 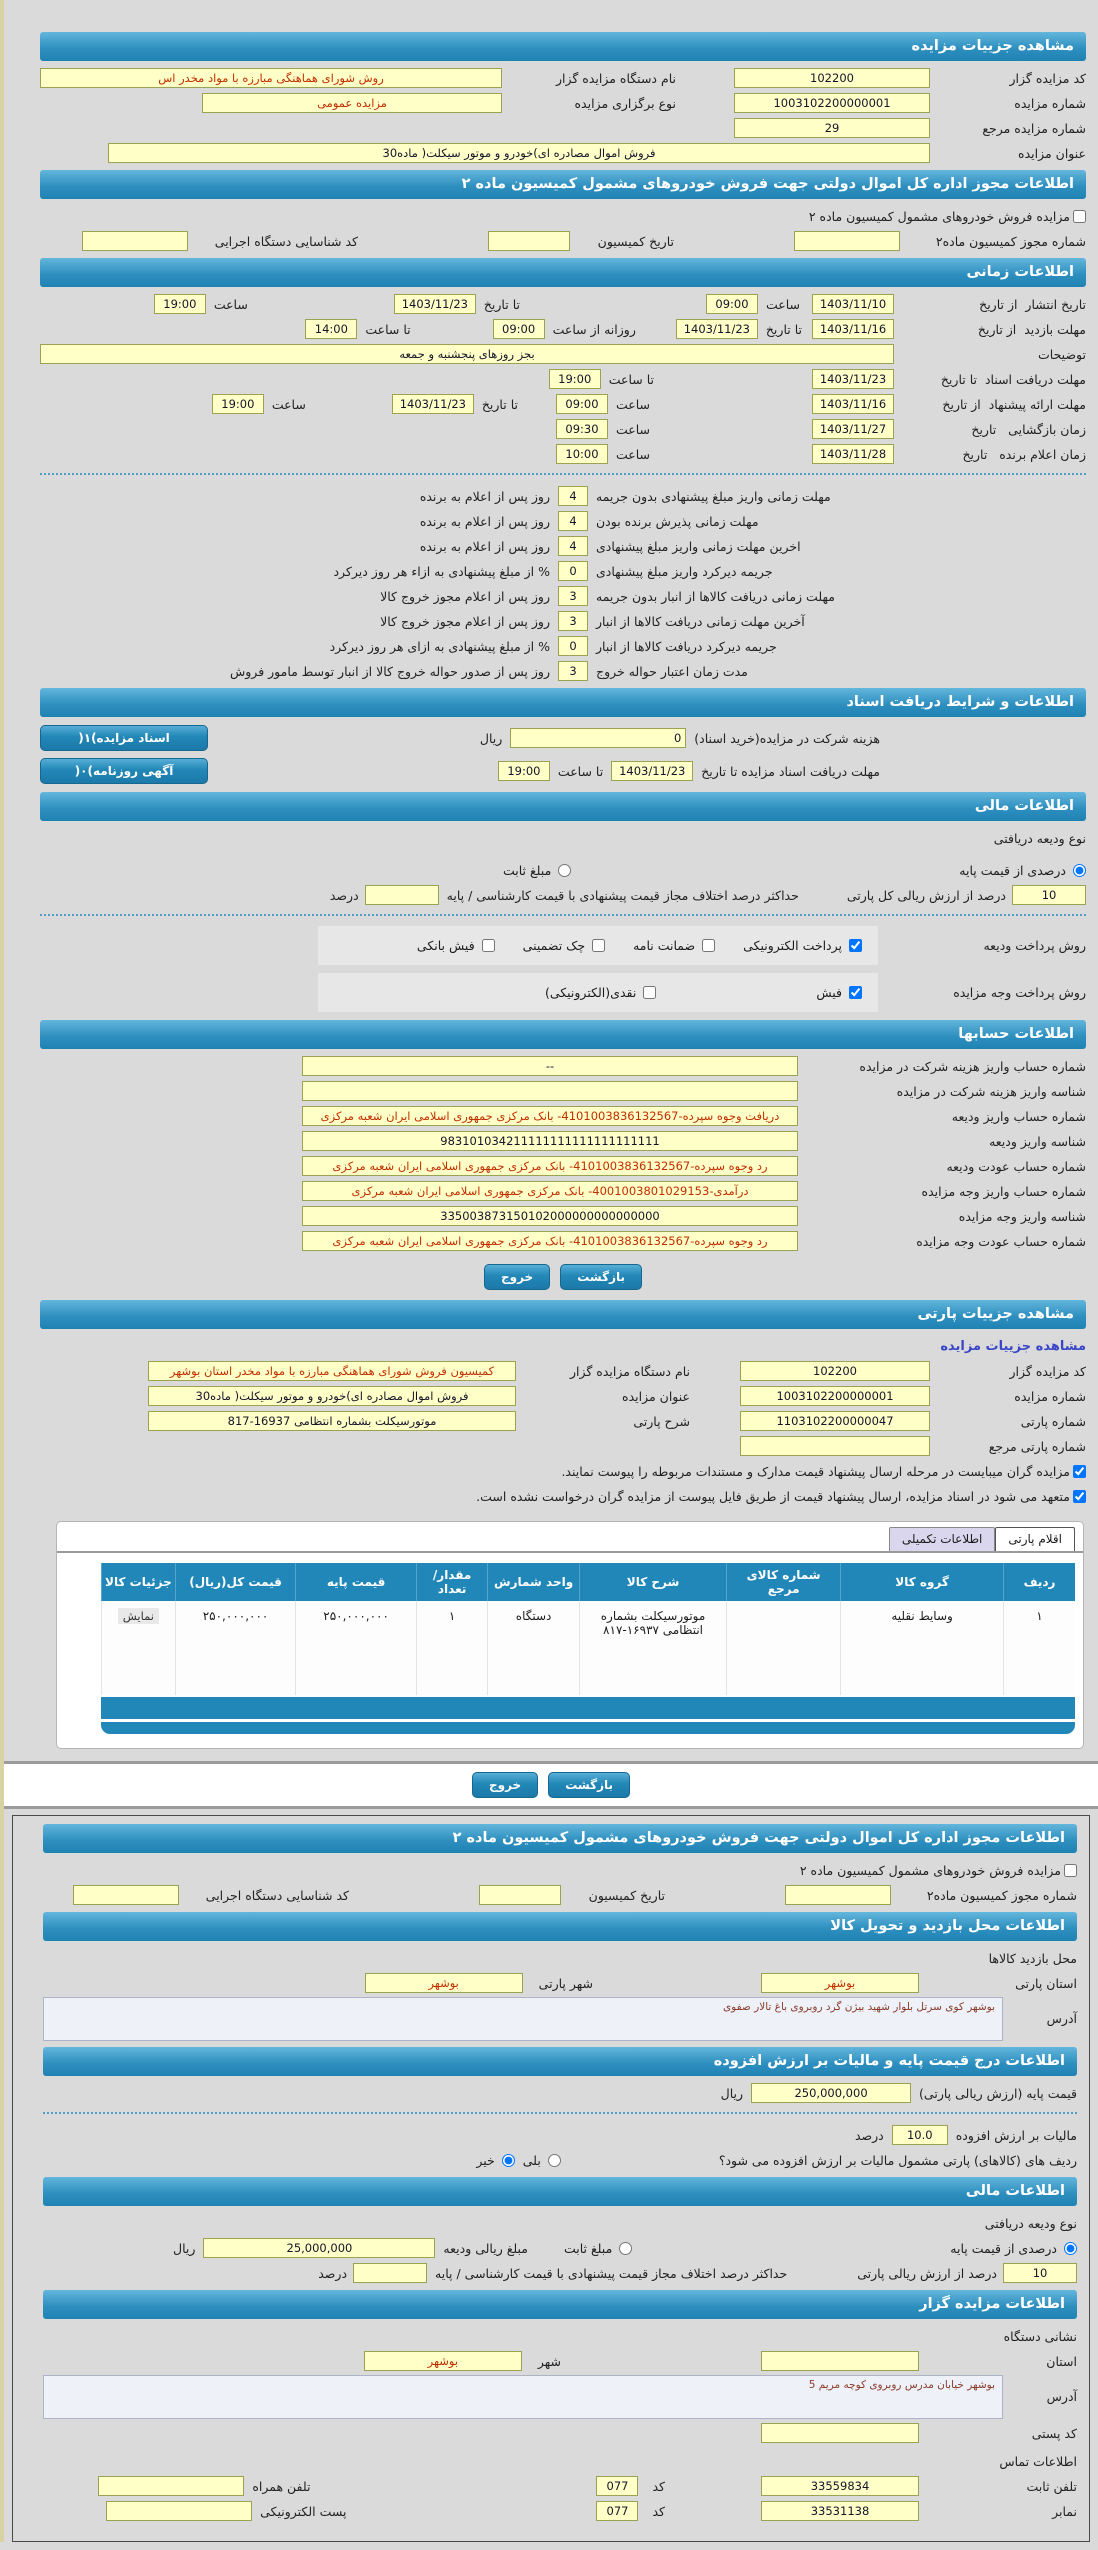 What do you see at coordinates (832, 128) in the screenshot?
I see `ref-no-input: 29` at bounding box center [832, 128].